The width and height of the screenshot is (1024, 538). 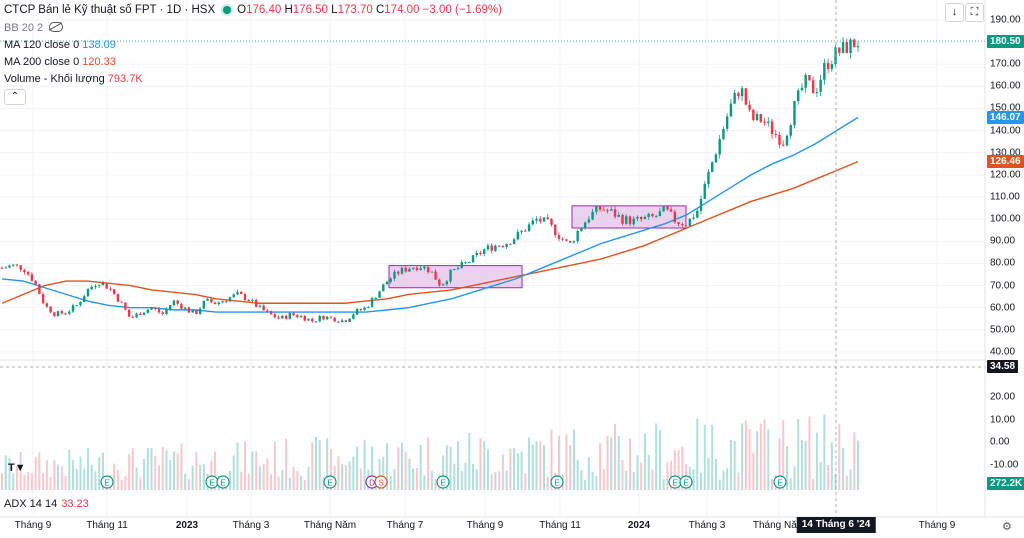 What do you see at coordinates (430, 452) in the screenshot?
I see `volume-bars` at bounding box center [430, 452].